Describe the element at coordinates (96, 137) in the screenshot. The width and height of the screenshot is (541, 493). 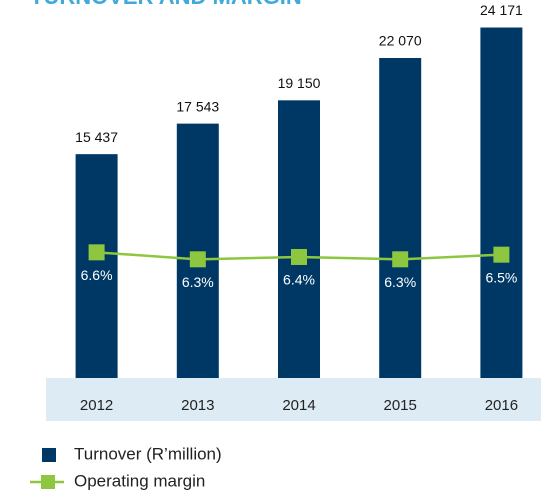
I see `bar-value-label: 15 437` at that location.